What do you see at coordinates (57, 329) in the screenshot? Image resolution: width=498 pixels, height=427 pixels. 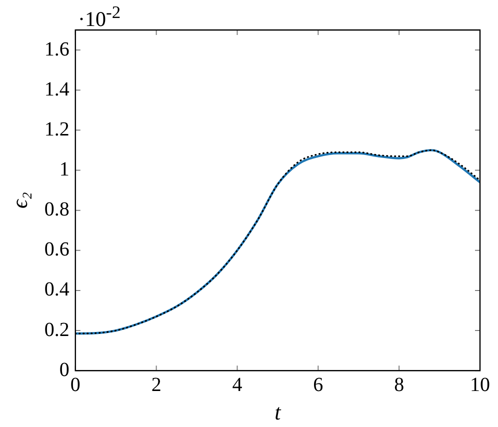 I see `y-tick-label: 0.2` at bounding box center [57, 329].